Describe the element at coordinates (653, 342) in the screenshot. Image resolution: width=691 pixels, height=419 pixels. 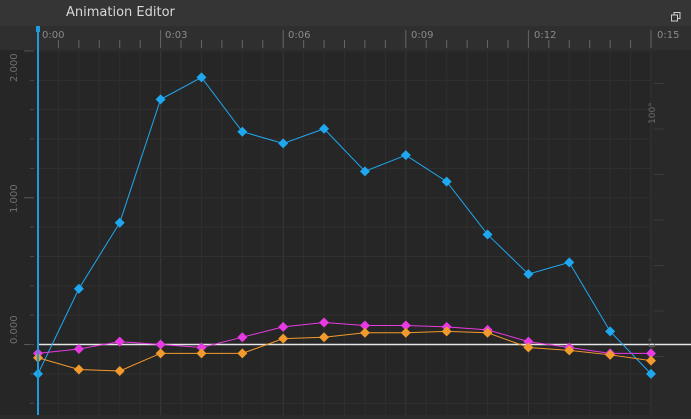
I see `right-axis-label-0: 0°` at that location.